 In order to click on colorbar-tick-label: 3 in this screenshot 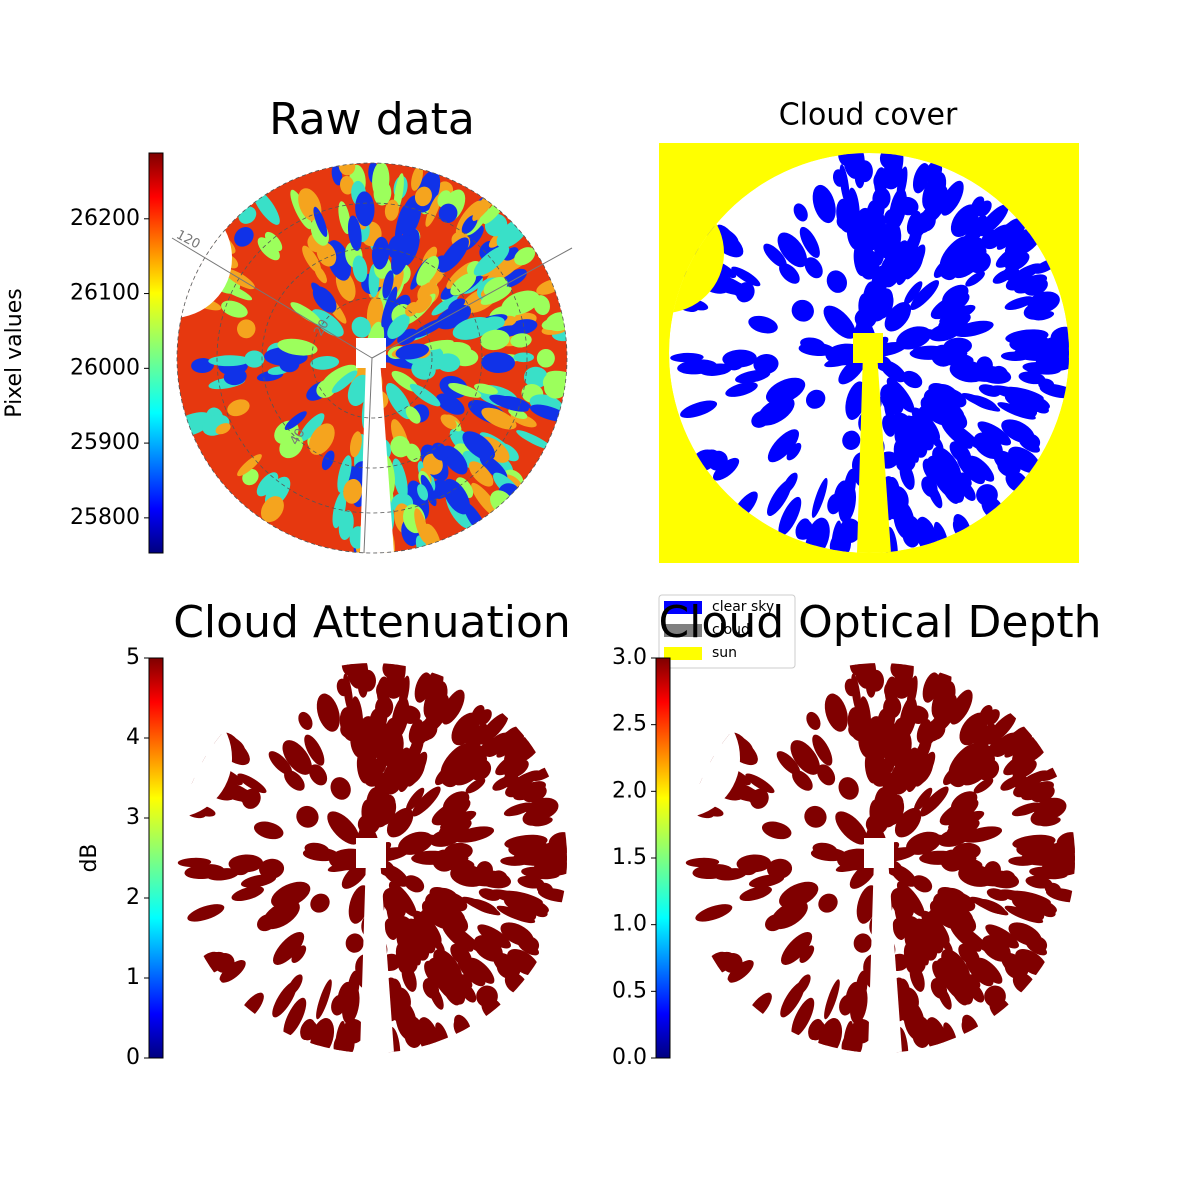, I will do `click(133, 817)`.